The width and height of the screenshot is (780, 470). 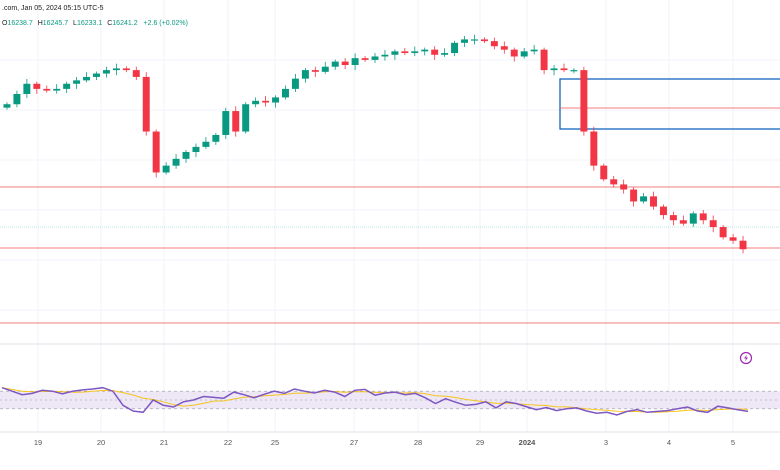 I want to click on zone-rect, so click(x=669, y=104).